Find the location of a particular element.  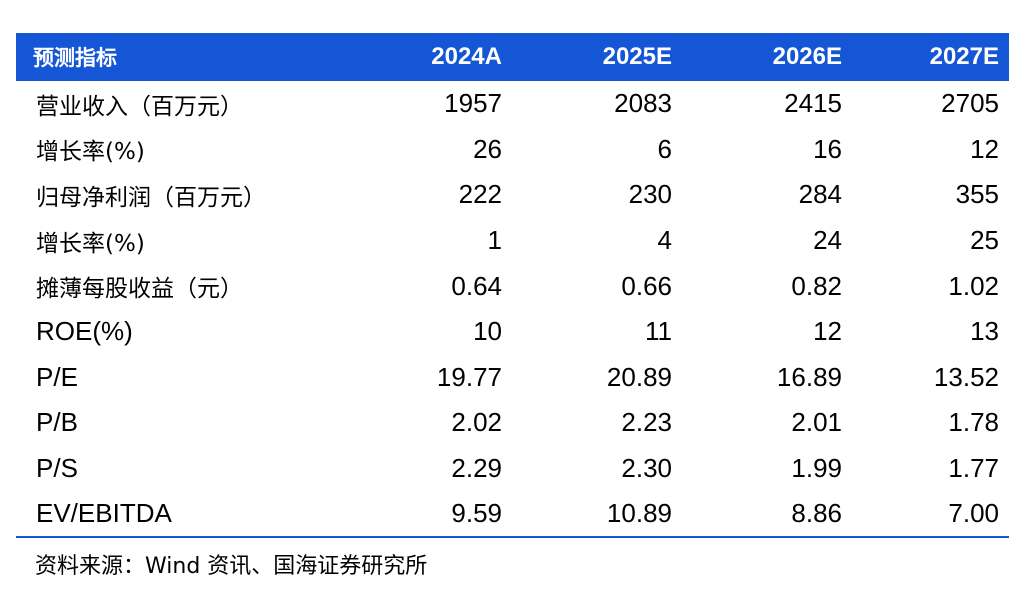

table-cell: 26 is located at coordinates (487, 148).